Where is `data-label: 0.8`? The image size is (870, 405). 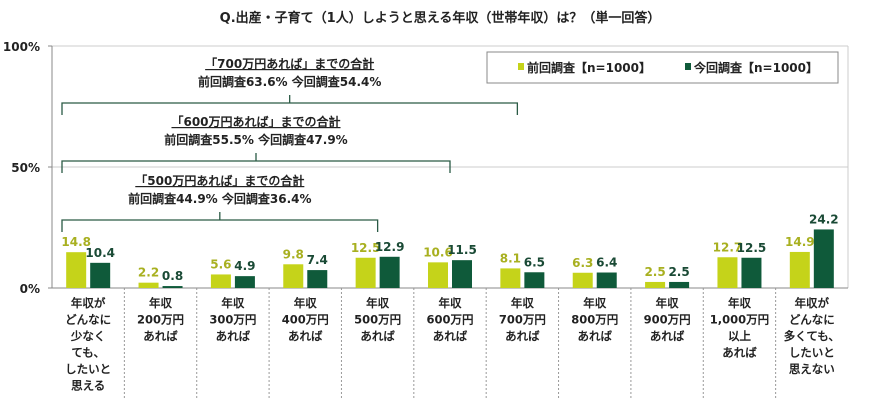 data-label: 0.8 is located at coordinates (172, 276).